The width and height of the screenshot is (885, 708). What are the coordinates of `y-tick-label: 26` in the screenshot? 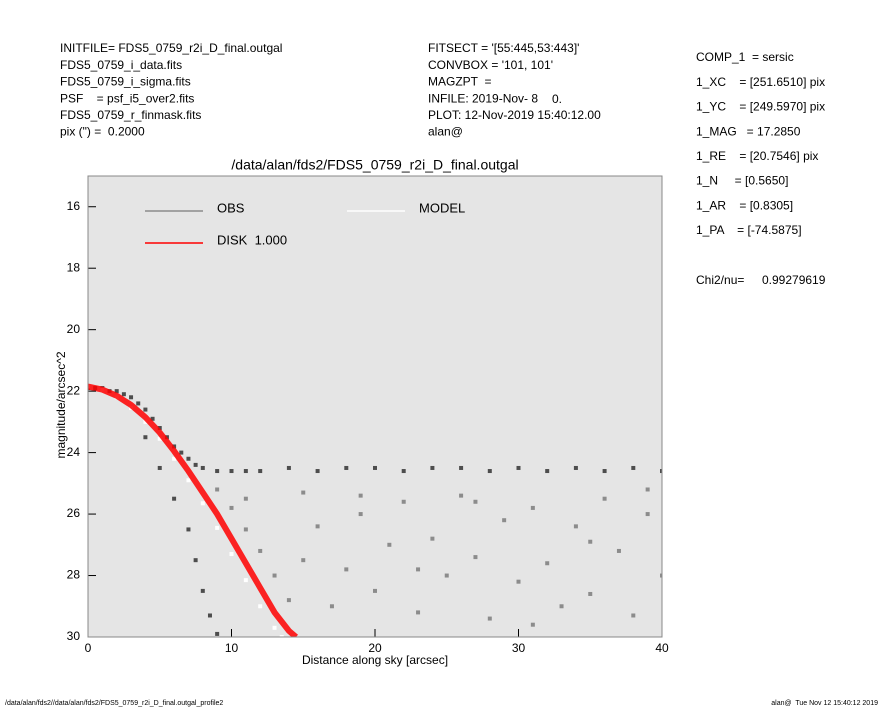 It's located at (74, 513).